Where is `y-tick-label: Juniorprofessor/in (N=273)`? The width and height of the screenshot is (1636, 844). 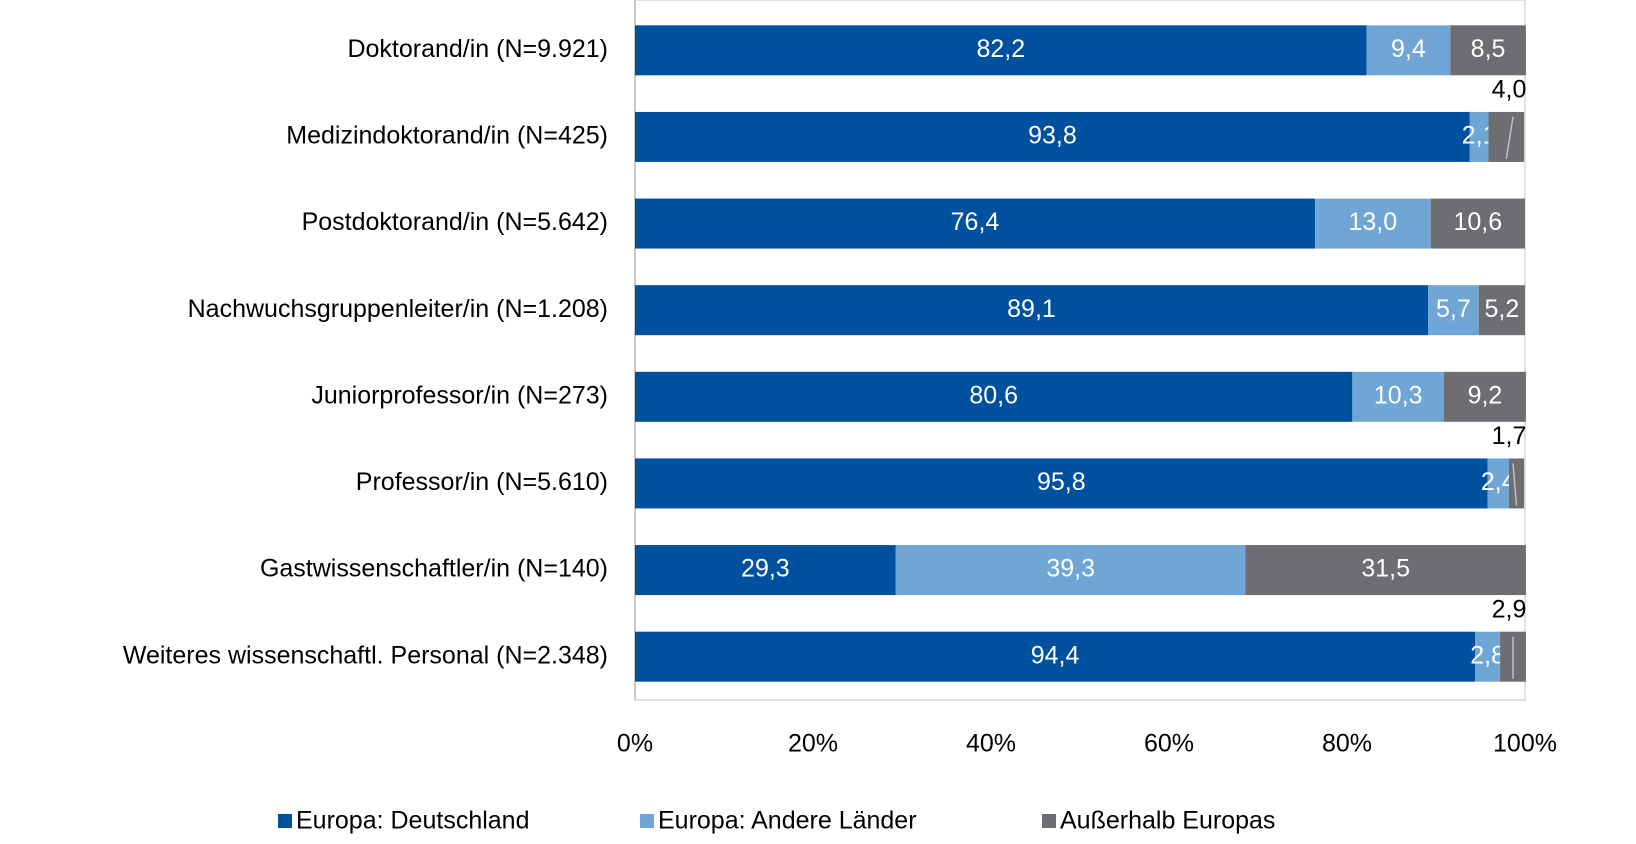 y-tick-label: Juniorprofessor/in (N=273) is located at coordinates (459, 395).